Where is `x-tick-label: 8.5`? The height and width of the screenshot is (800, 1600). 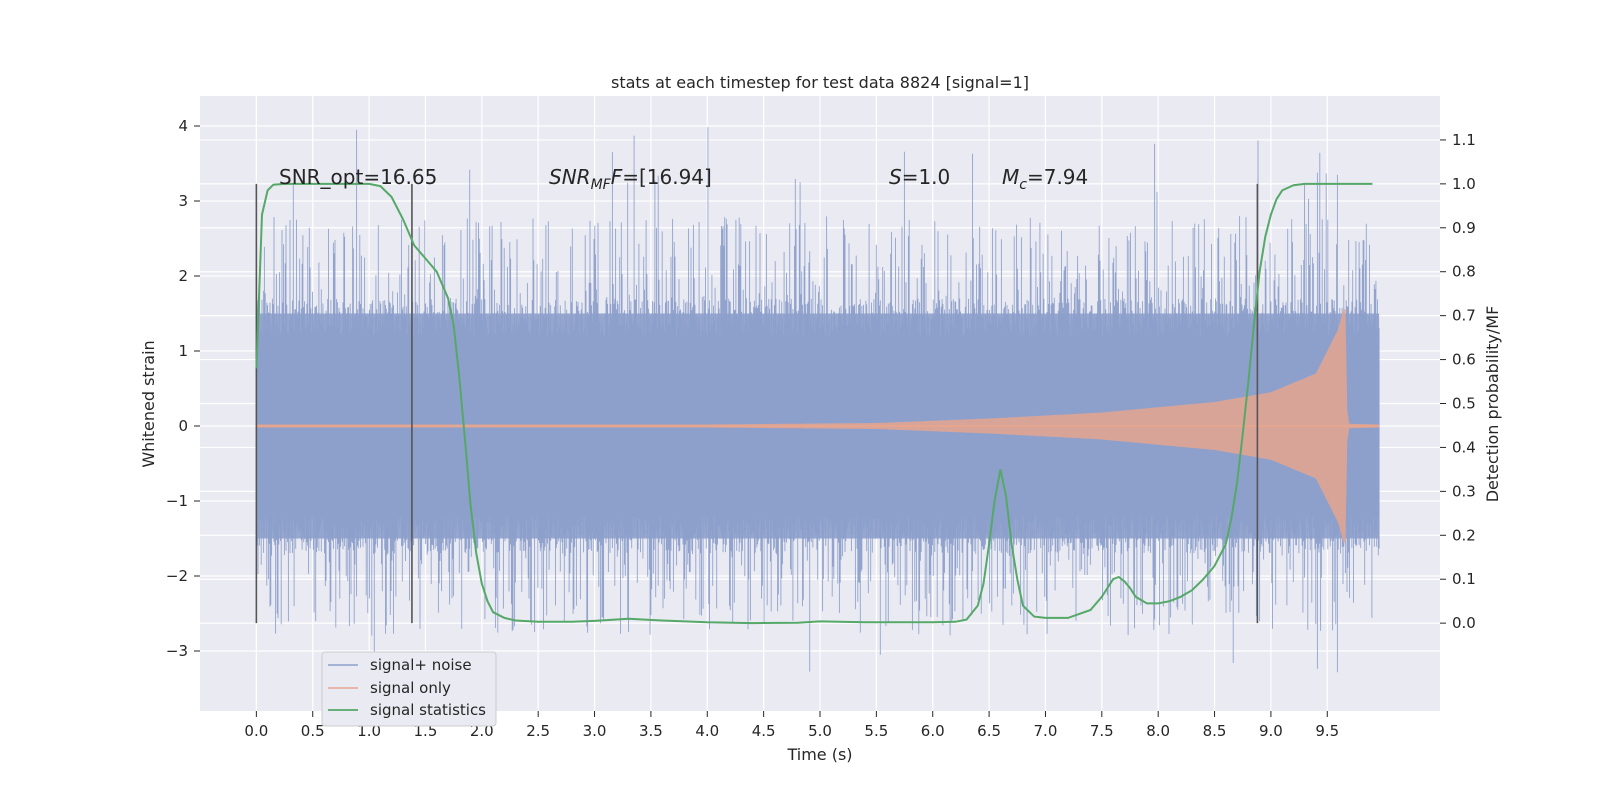
x-tick-label: 8.5 is located at coordinates (1215, 731).